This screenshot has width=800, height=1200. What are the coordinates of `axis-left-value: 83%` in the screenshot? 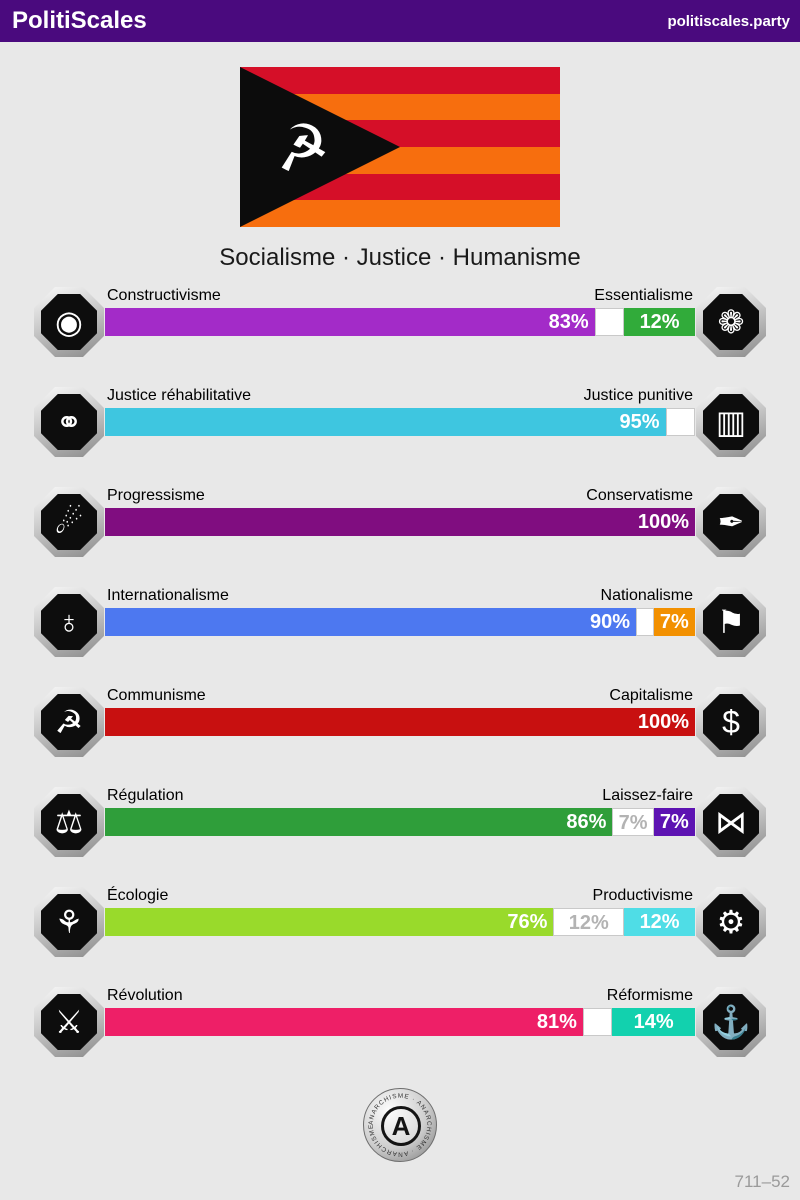 It's located at (568, 322).